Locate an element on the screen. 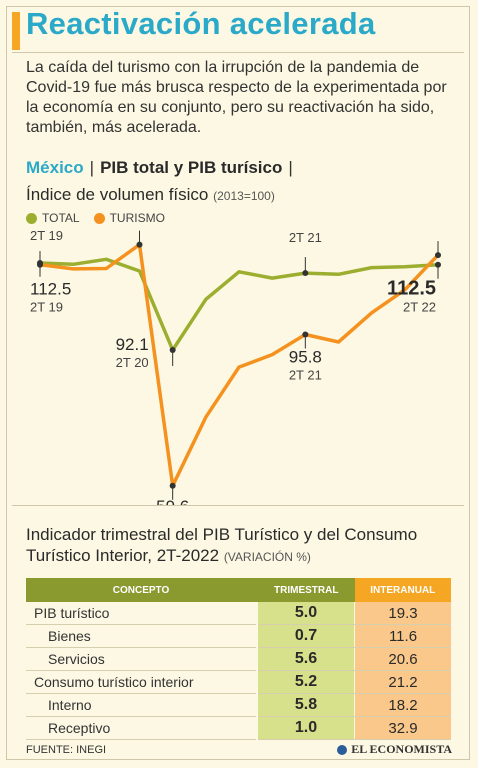  row-trimestral: 5.2 is located at coordinates (306, 682).